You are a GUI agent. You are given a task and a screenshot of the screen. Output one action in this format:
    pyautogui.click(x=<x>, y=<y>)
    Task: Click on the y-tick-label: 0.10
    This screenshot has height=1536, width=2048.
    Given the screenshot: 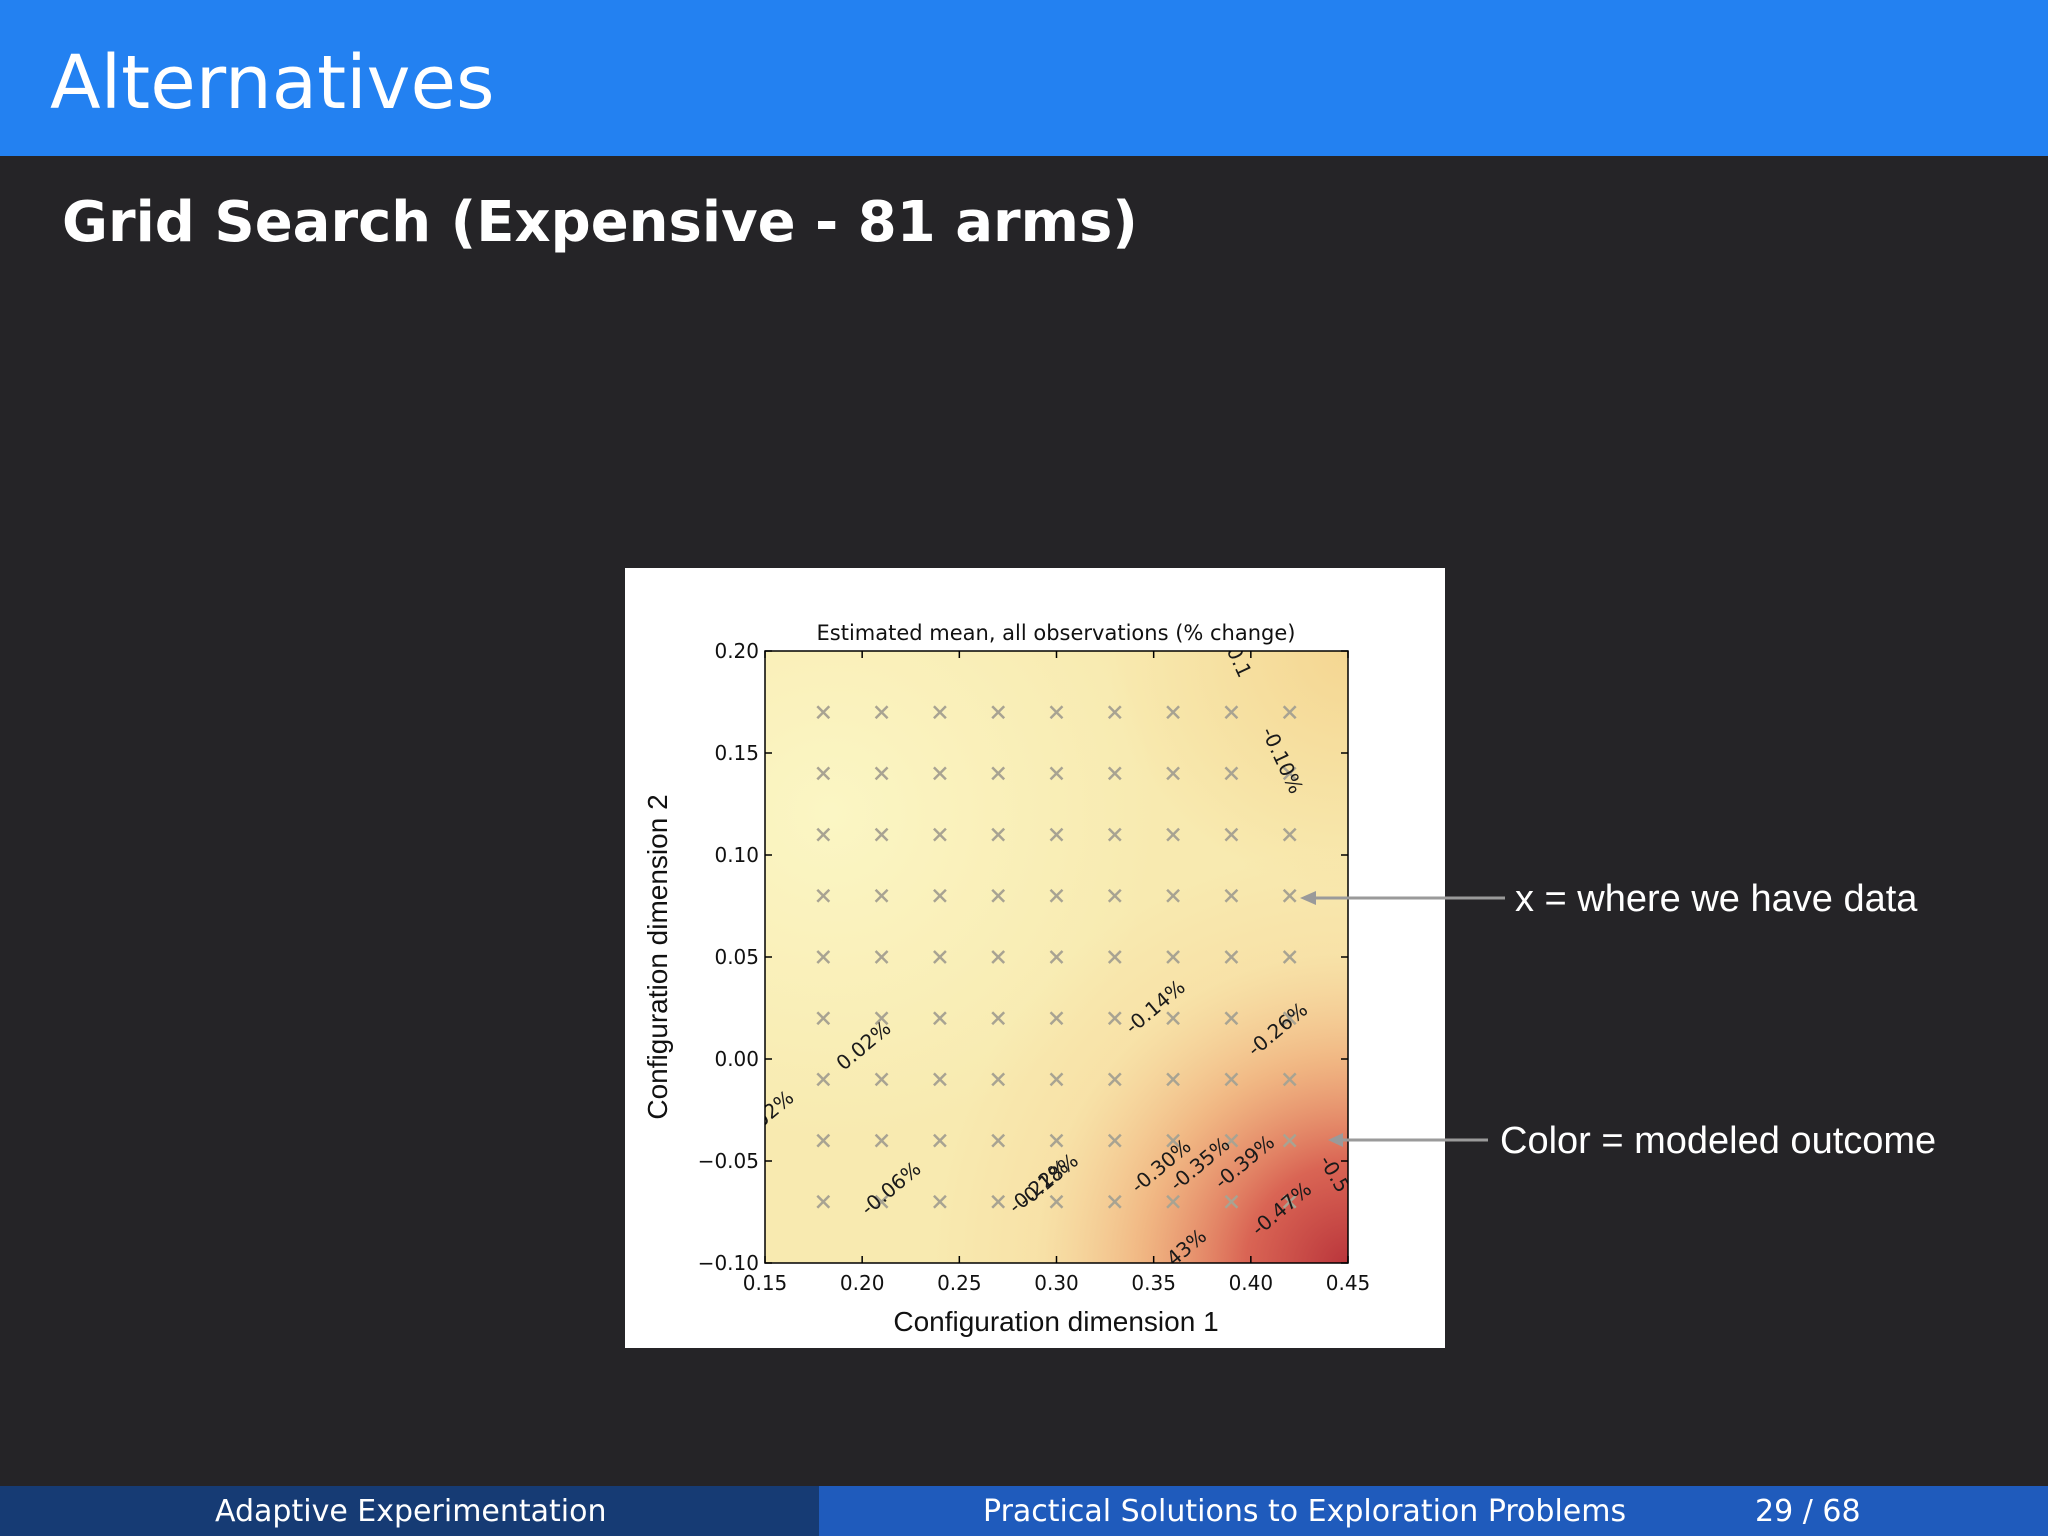 What is the action you would take?
    pyautogui.click(x=736, y=855)
    